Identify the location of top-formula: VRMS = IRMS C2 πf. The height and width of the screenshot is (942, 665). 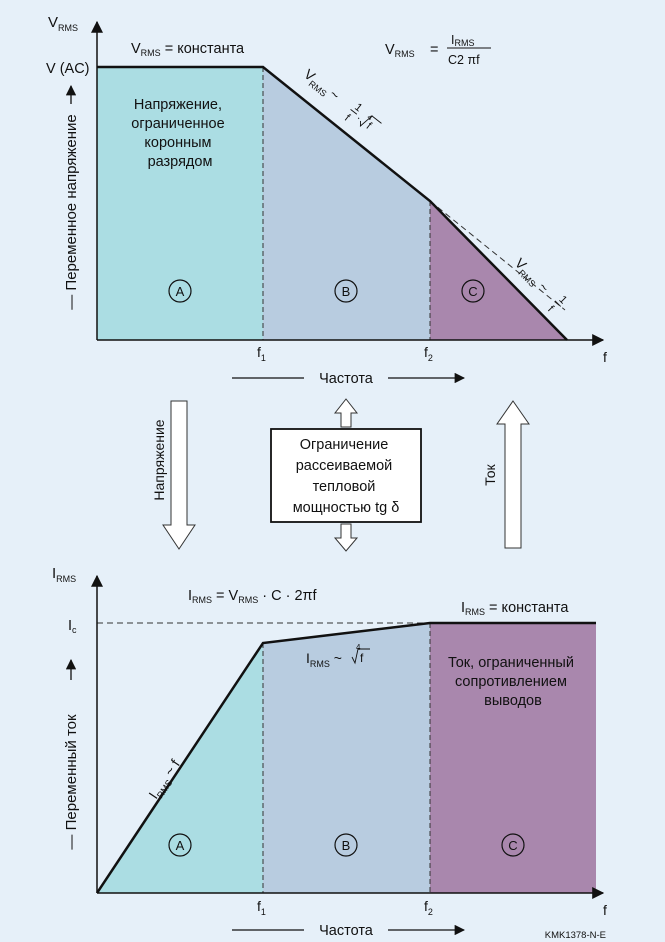
(438, 50).